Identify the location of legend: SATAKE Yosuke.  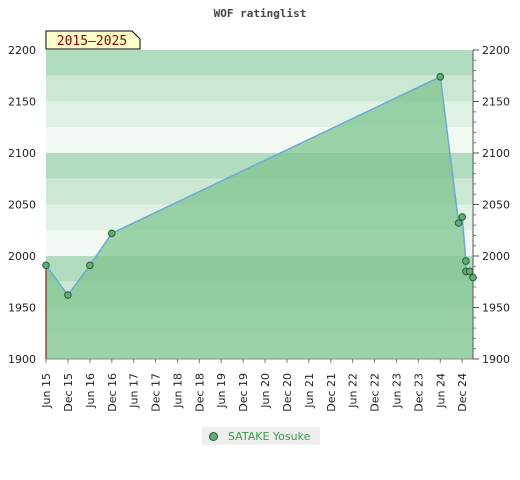
(261, 436).